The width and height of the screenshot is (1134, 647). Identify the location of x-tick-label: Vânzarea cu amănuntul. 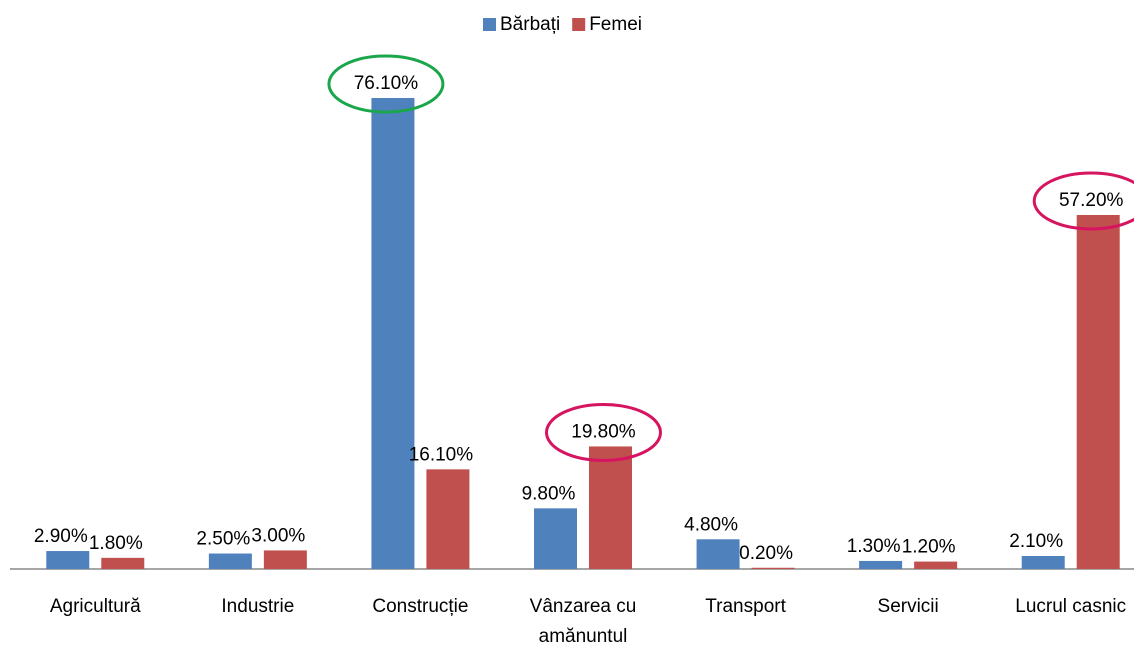
(583, 621).